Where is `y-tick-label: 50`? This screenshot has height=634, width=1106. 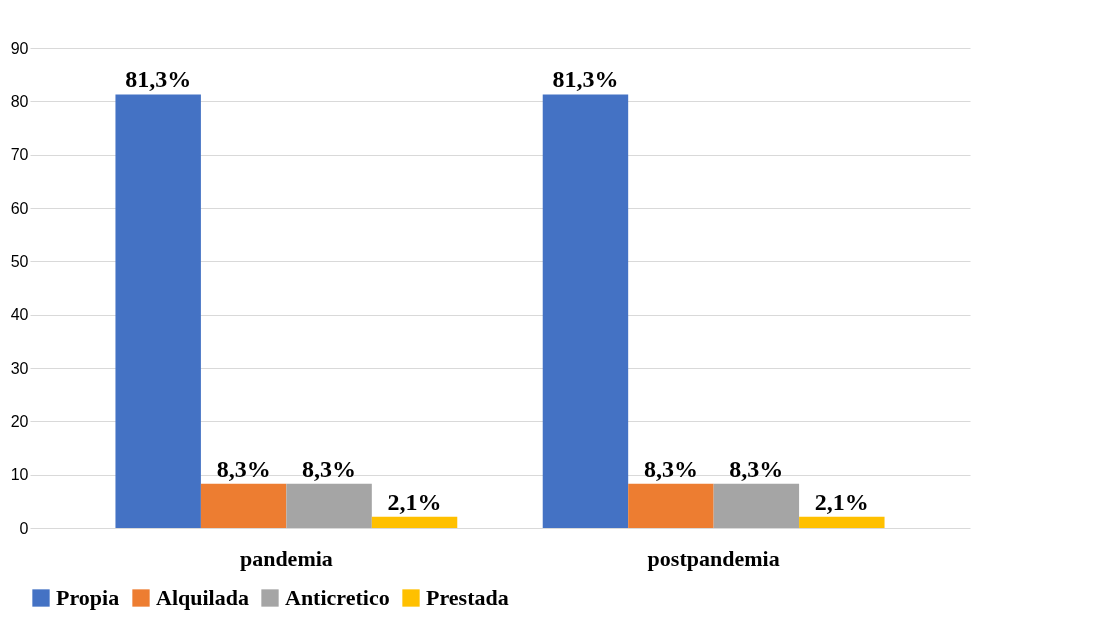
y-tick-label: 50 is located at coordinates (19, 261).